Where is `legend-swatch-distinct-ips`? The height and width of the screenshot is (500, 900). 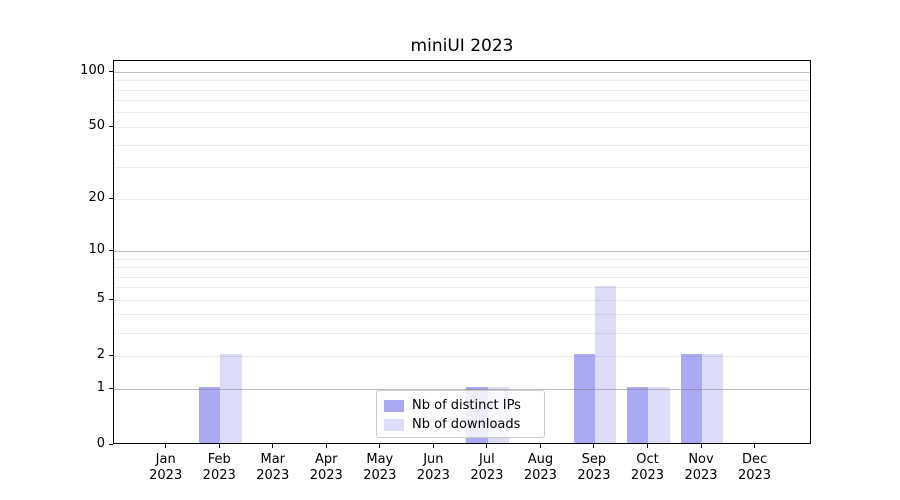 legend-swatch-distinct-ips is located at coordinates (394, 405).